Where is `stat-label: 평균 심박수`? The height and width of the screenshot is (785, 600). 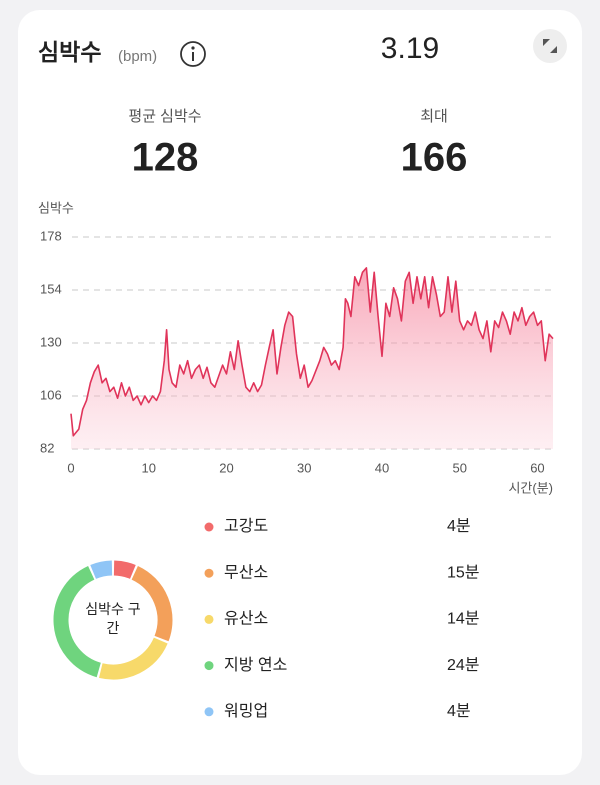
stat-label: 평균 심박수 is located at coordinates (164, 116).